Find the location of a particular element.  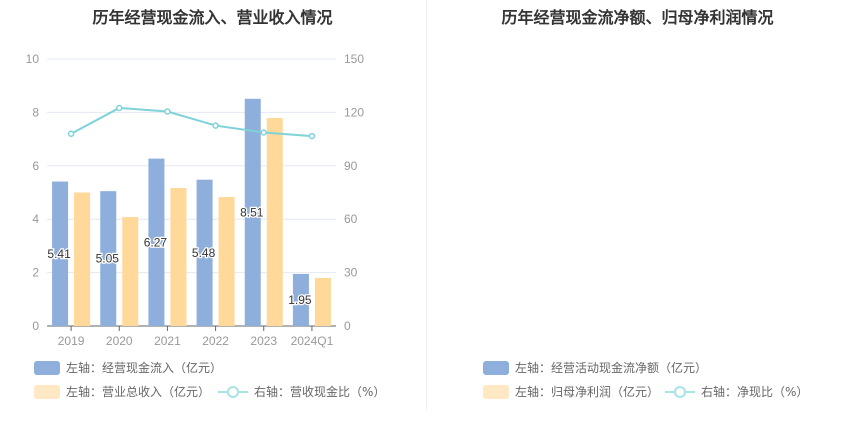

data-label: 8.51 is located at coordinates (252, 212).